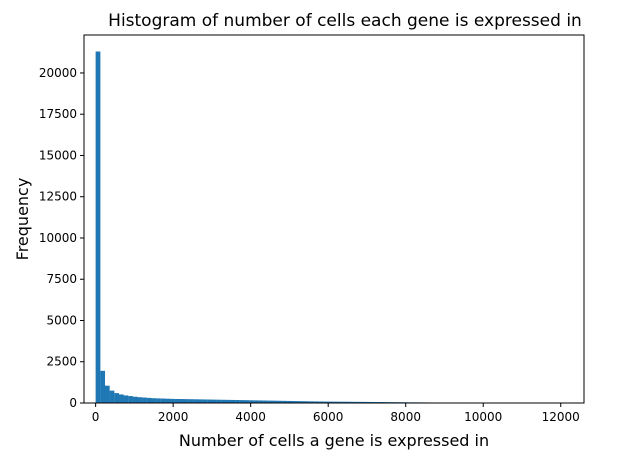 The width and height of the screenshot is (618, 461). I want to click on y-axis-label: Frequency, so click(22, 219).